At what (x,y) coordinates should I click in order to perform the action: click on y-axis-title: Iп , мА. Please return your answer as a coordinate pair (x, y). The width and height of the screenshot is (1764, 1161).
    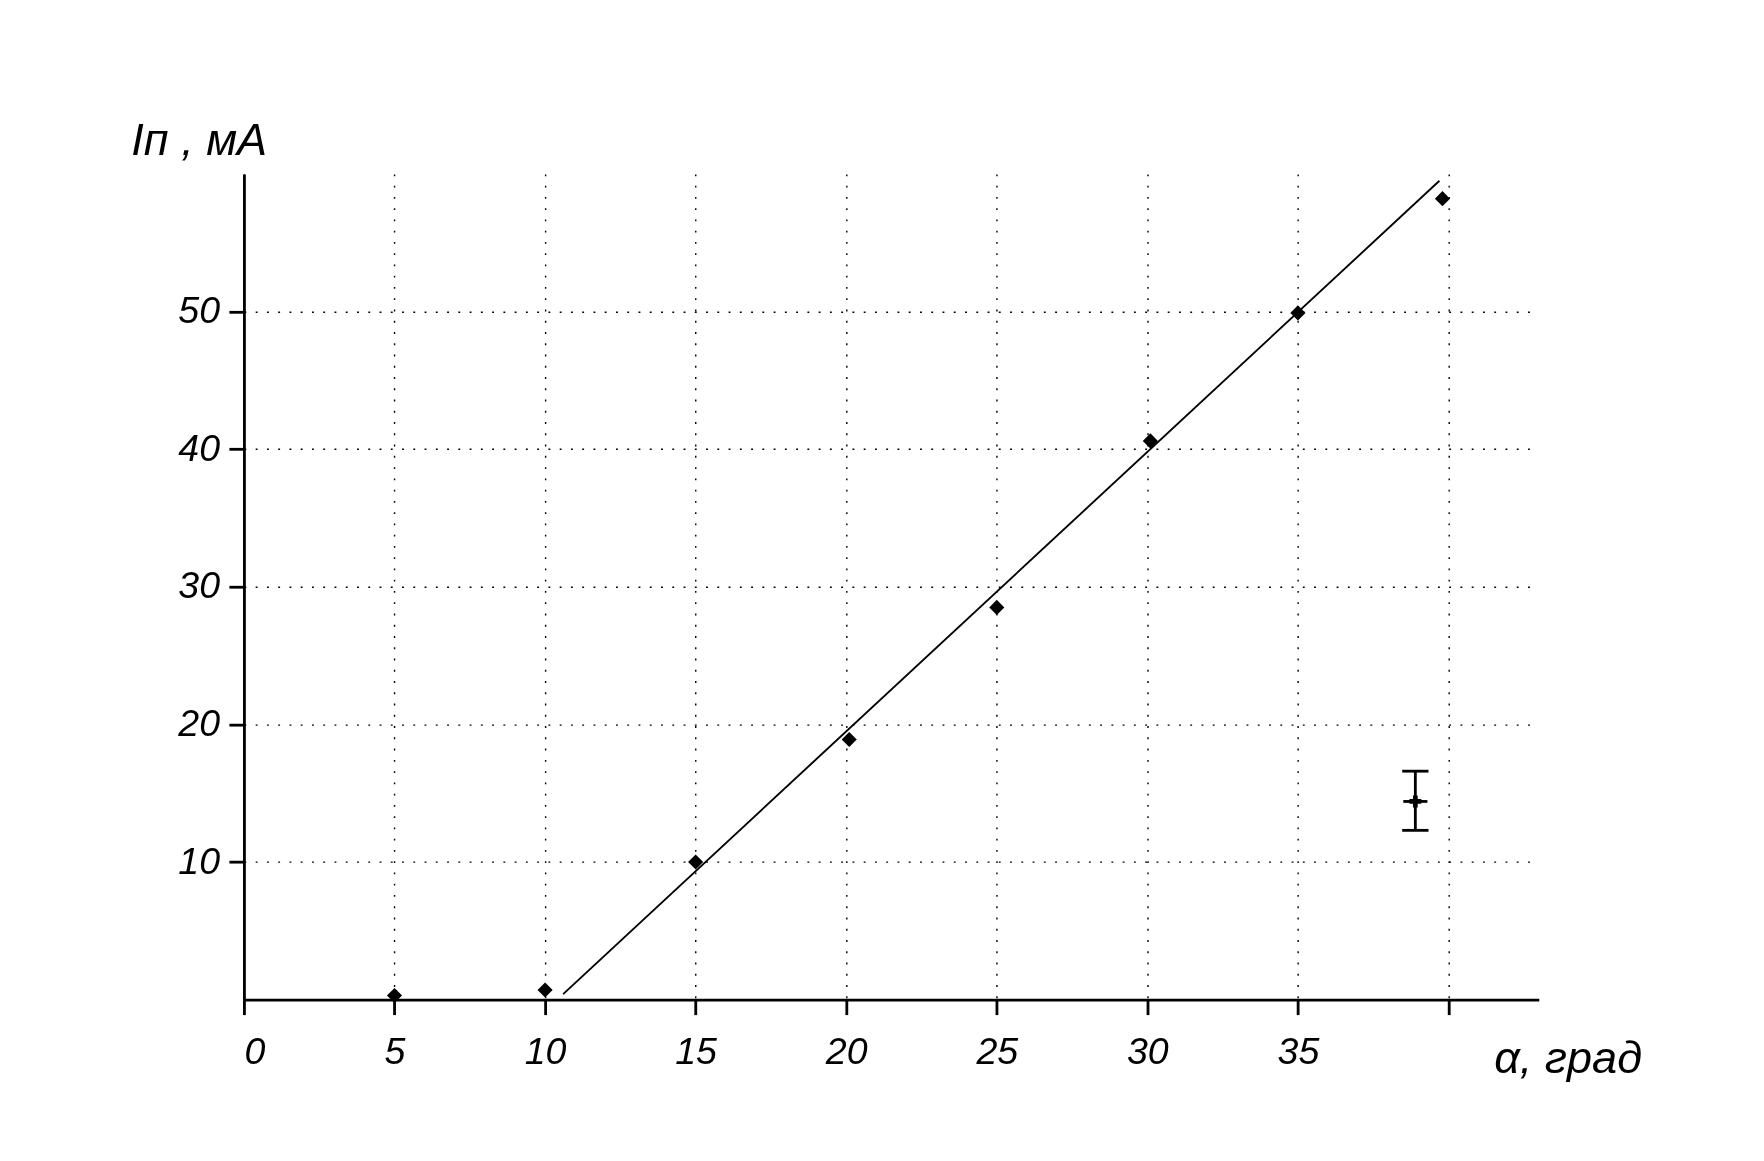
    Looking at the image, I should click on (199, 140).